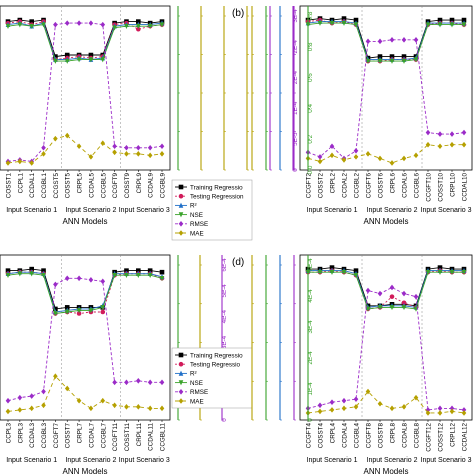 This screenshot has height=474, width=474. I want to click on x-tick-label: CCGST5, so click(56, 186).